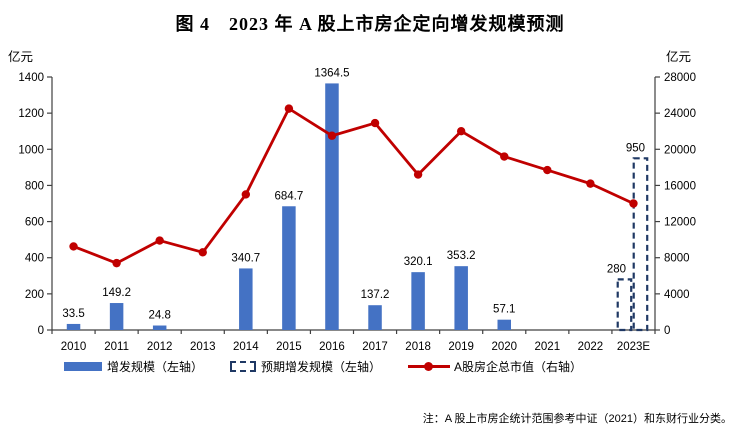 The width and height of the screenshot is (740, 442). Describe the element at coordinates (331, 73) in the screenshot. I see `bar-label-2016: 1364.5` at that location.